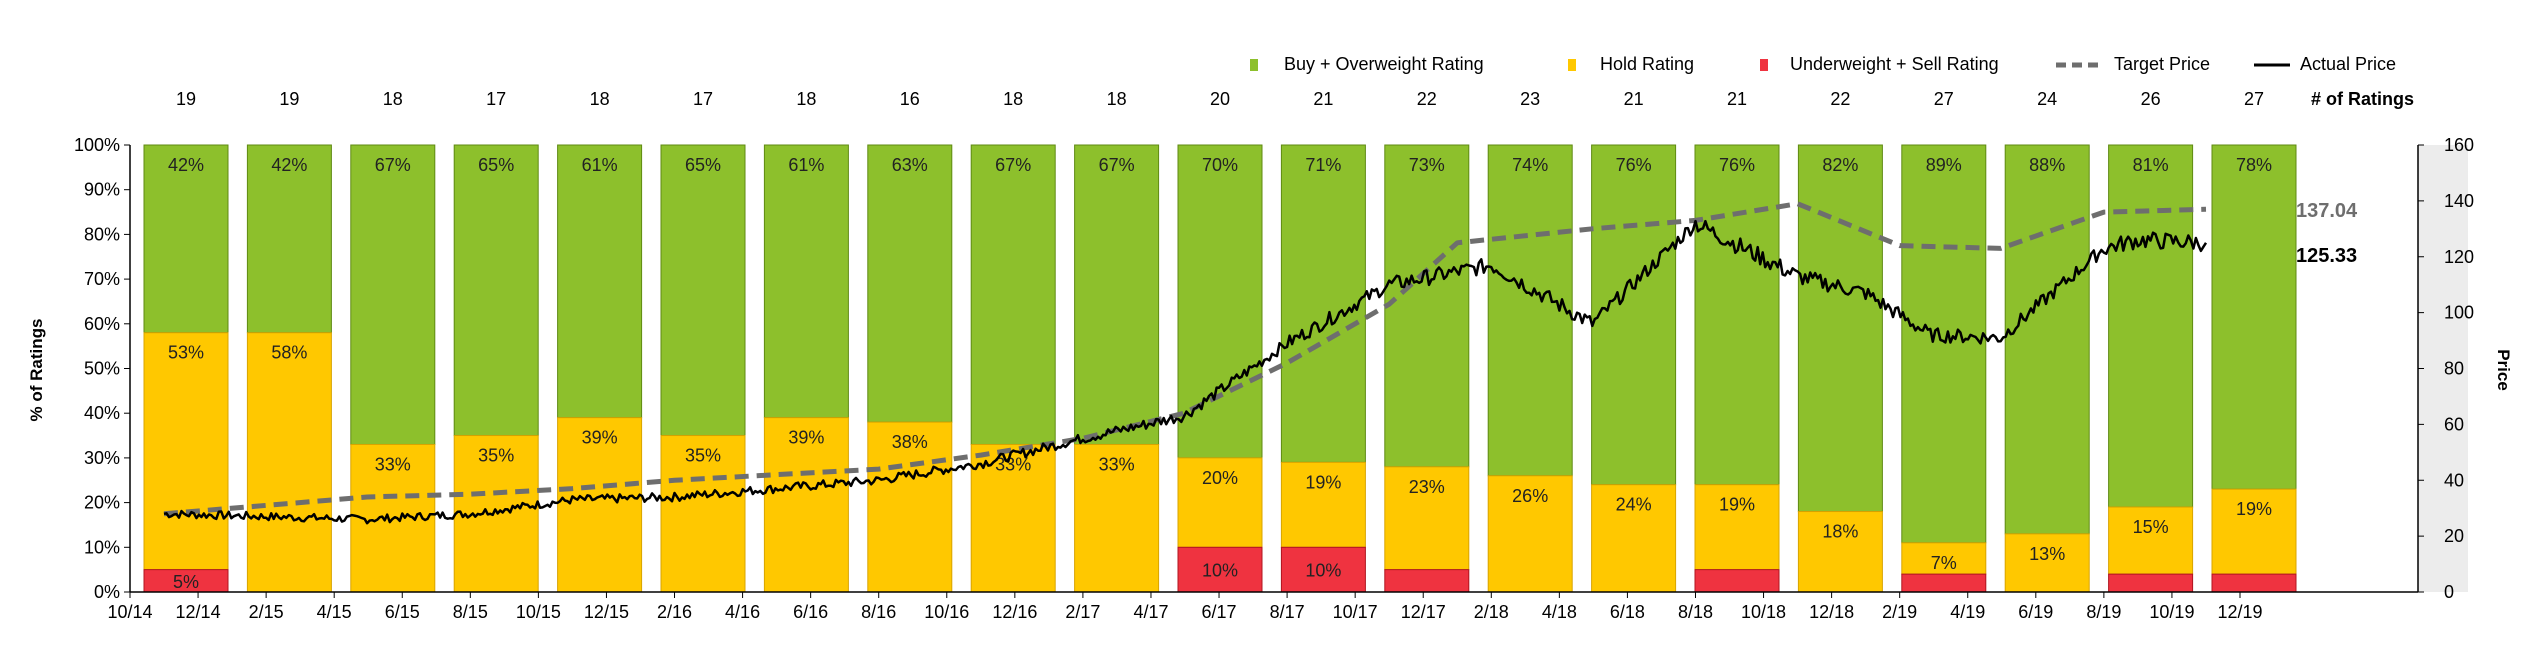 The height and width of the screenshot is (655, 2528). I want to click on price-axis-shade, so click(2443, 368).